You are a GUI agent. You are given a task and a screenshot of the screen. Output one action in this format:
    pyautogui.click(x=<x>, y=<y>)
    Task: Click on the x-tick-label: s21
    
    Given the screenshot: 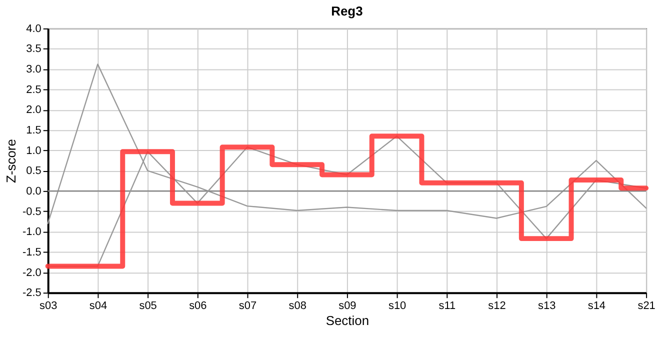 What is the action you would take?
    pyautogui.click(x=647, y=306)
    